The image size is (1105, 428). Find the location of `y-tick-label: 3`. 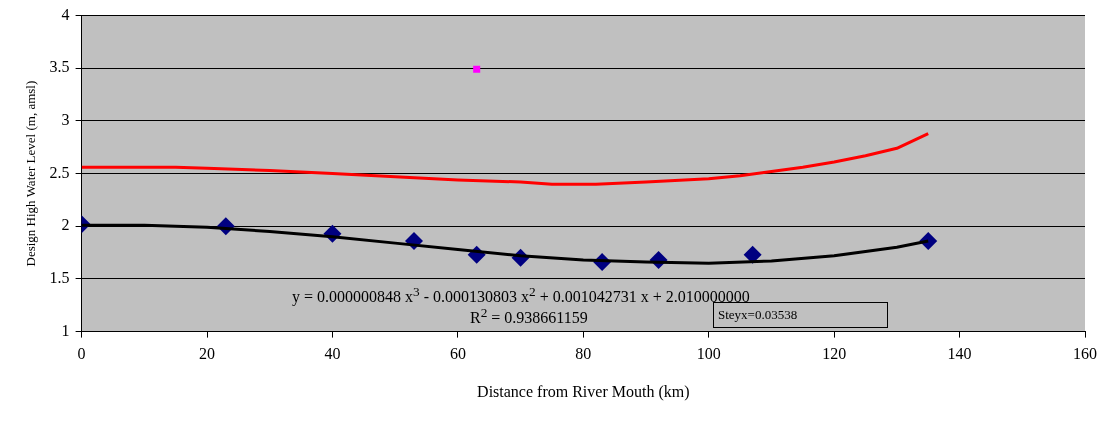

y-tick-label: 3 is located at coordinates (65, 120).